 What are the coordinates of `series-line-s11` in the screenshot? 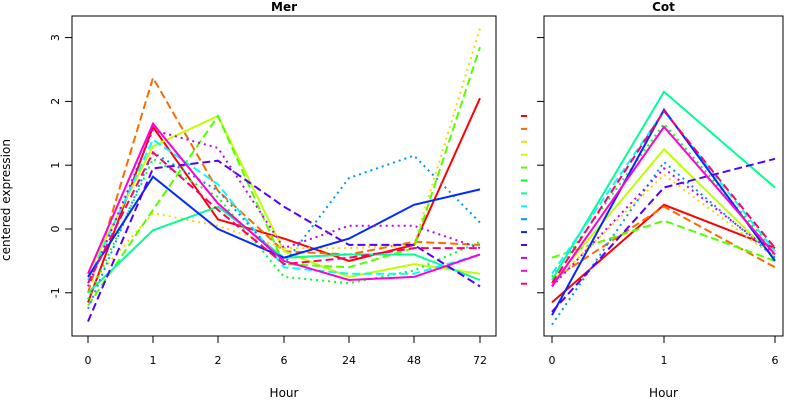 It's located at (663, 235).